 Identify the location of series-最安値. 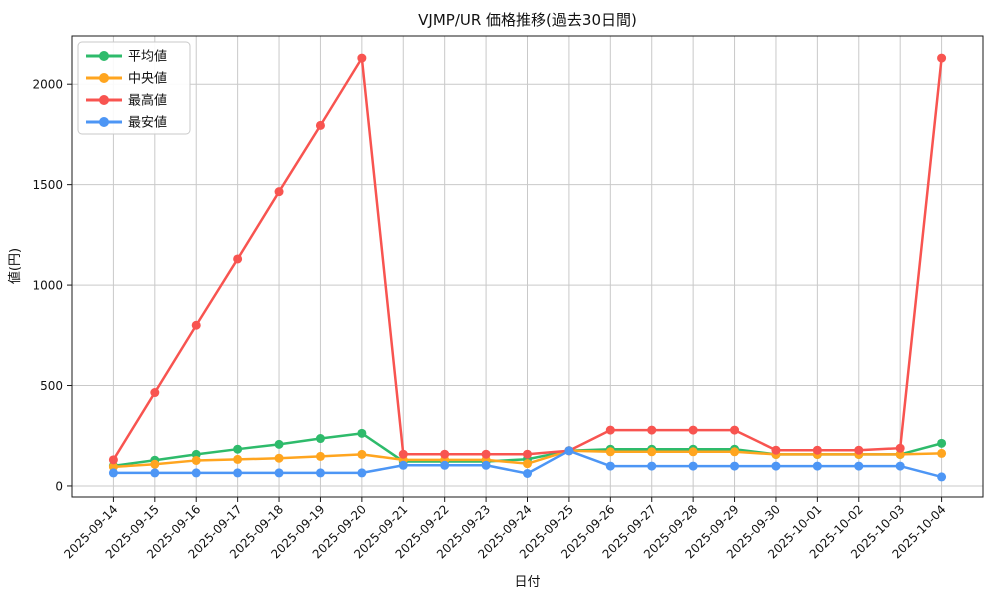
(527, 464).